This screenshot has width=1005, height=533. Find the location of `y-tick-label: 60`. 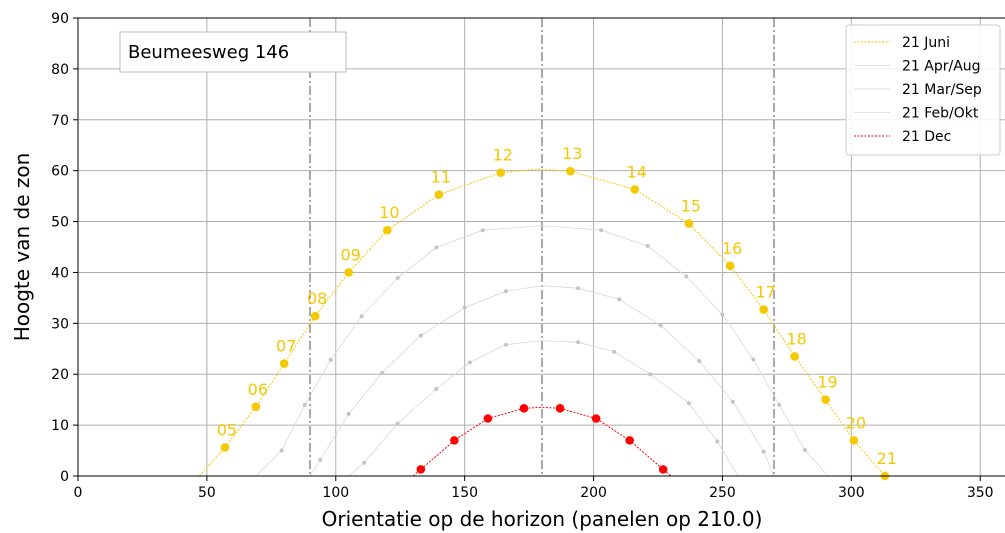

y-tick-label: 60 is located at coordinates (60, 172).